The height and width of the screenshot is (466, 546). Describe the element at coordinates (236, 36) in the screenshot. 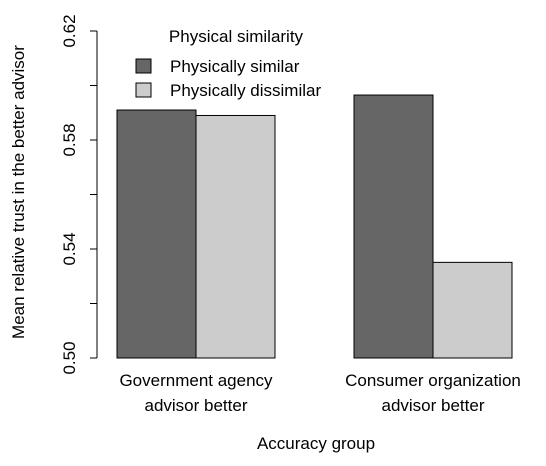

I see `legend-title: Physical similarity` at that location.